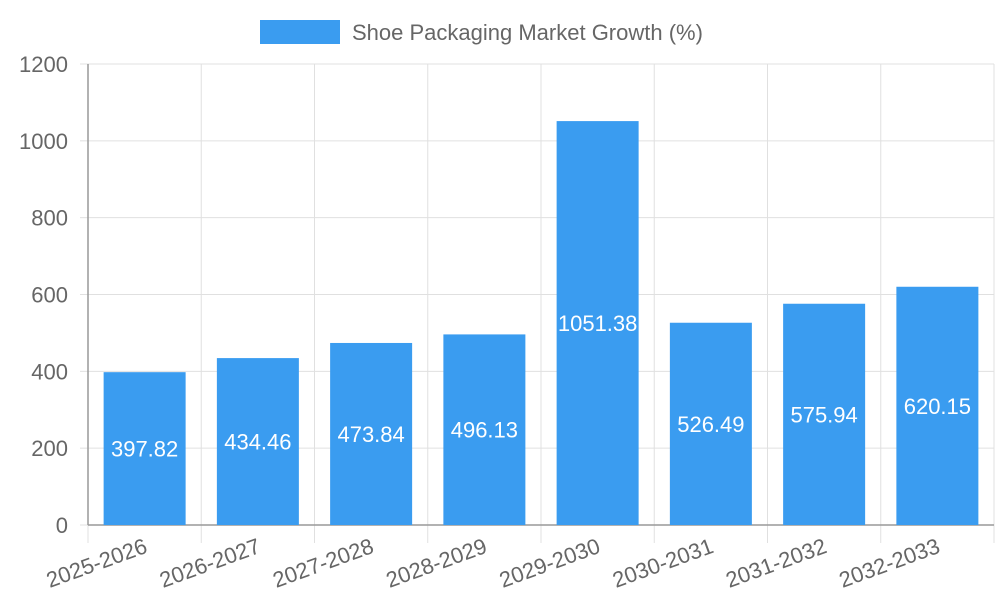  Describe the element at coordinates (43, 141) in the screenshot. I see `y-tick-label: 1000` at that location.